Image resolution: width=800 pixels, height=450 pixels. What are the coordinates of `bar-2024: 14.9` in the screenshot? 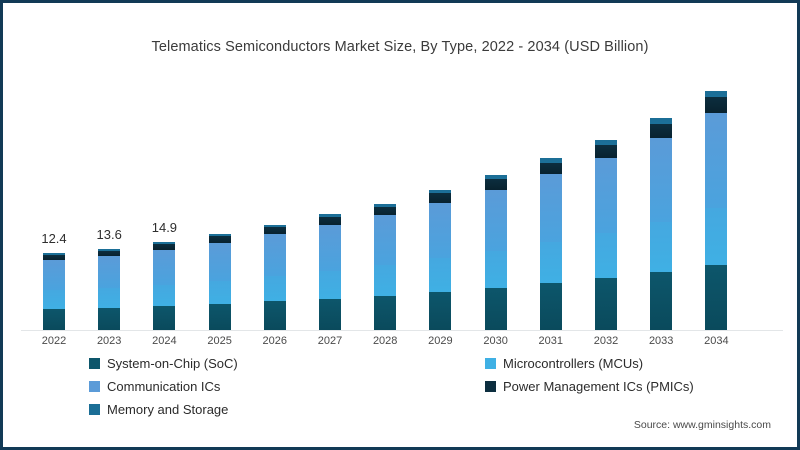 It's located at (164, 275).